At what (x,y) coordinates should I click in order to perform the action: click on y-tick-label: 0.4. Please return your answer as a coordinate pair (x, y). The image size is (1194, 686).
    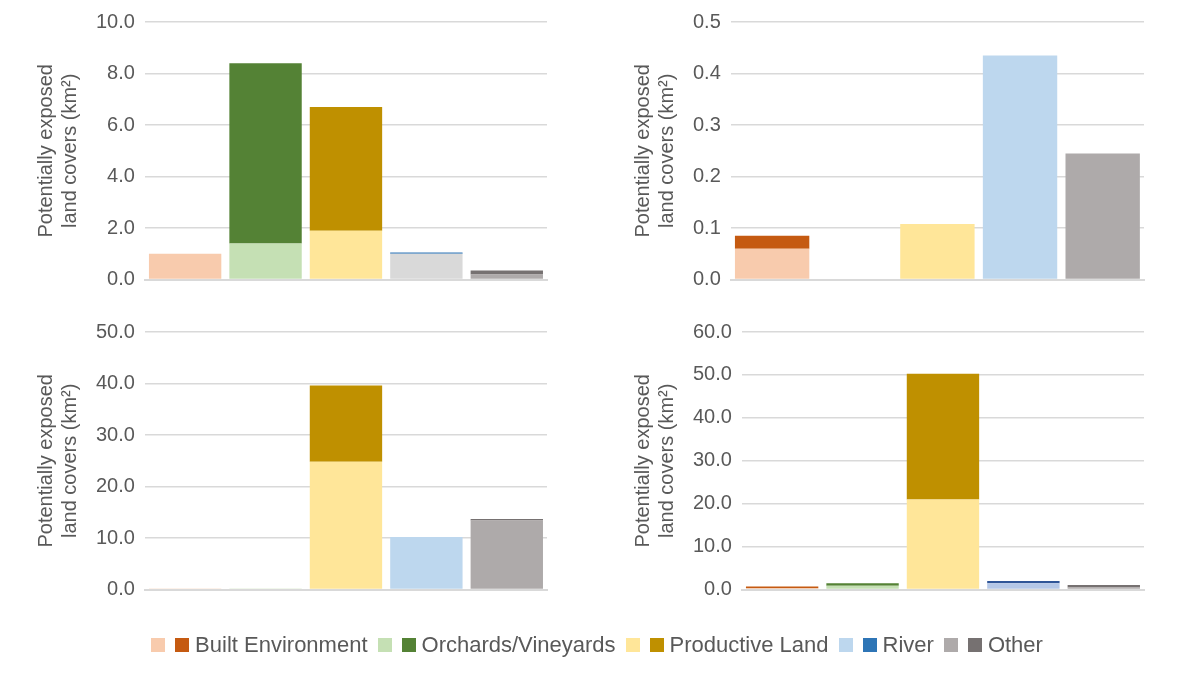
    Looking at the image, I should click on (706, 72).